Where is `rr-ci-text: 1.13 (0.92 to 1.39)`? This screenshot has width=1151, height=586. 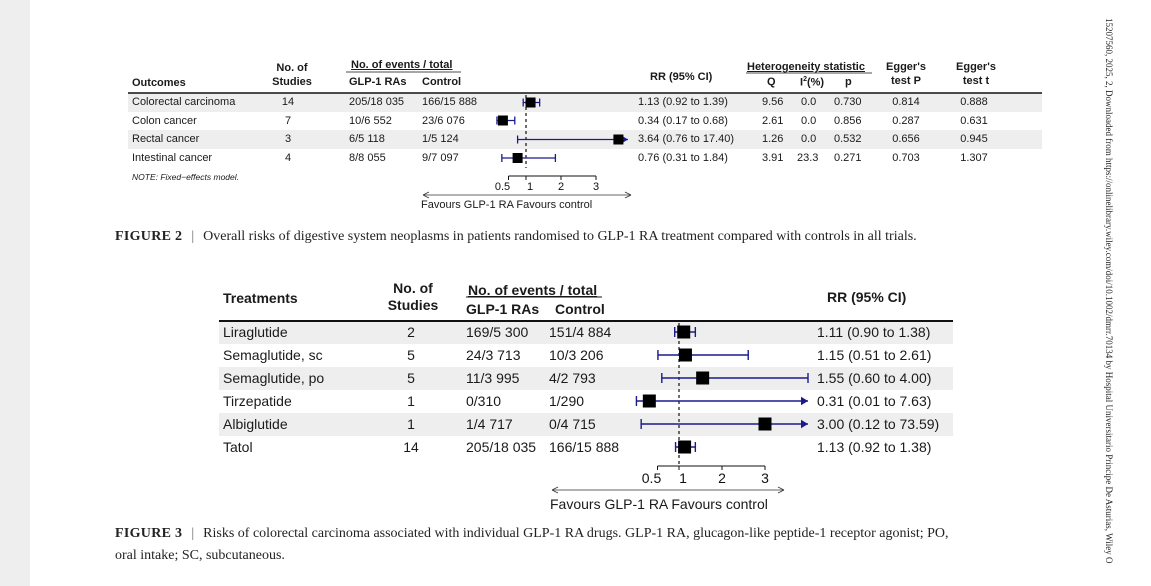
rr-ci-text: 1.13 (0.92 to 1.39) is located at coordinates (683, 102).